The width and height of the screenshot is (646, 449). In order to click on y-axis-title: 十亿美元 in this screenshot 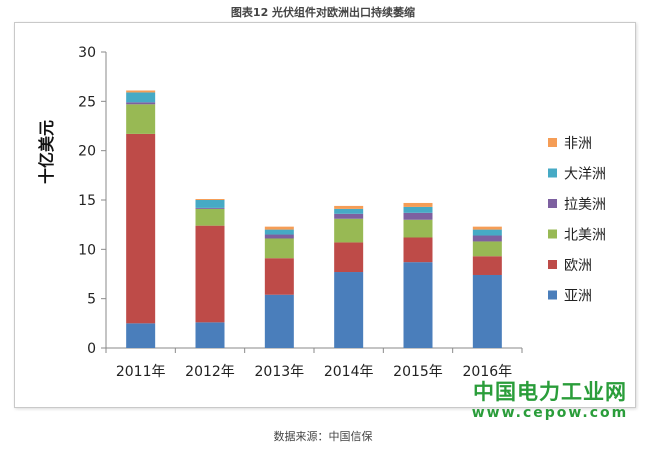, I will do `click(46, 152)`.